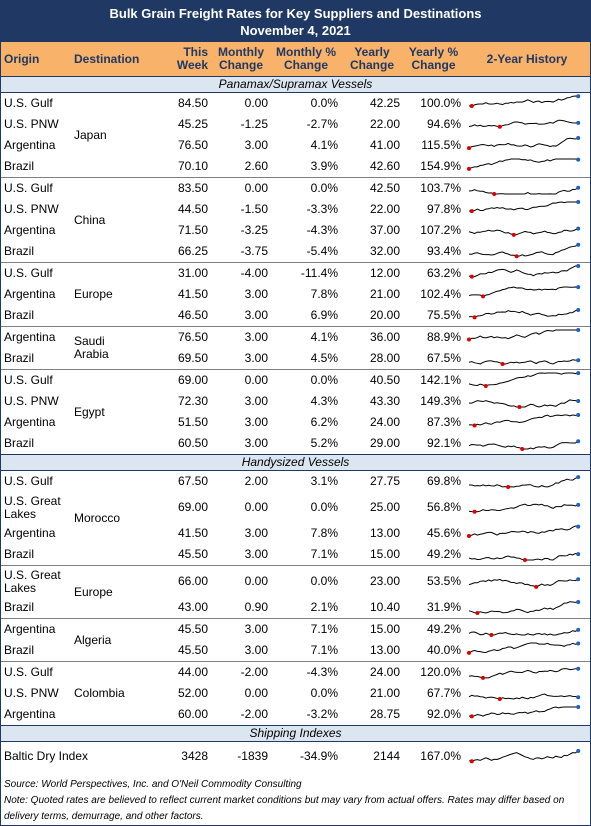 Image resolution: width=591 pixels, height=826 pixels. What do you see at coordinates (433, 672) in the screenshot?
I see `value-cell: 120.0%` at bounding box center [433, 672].